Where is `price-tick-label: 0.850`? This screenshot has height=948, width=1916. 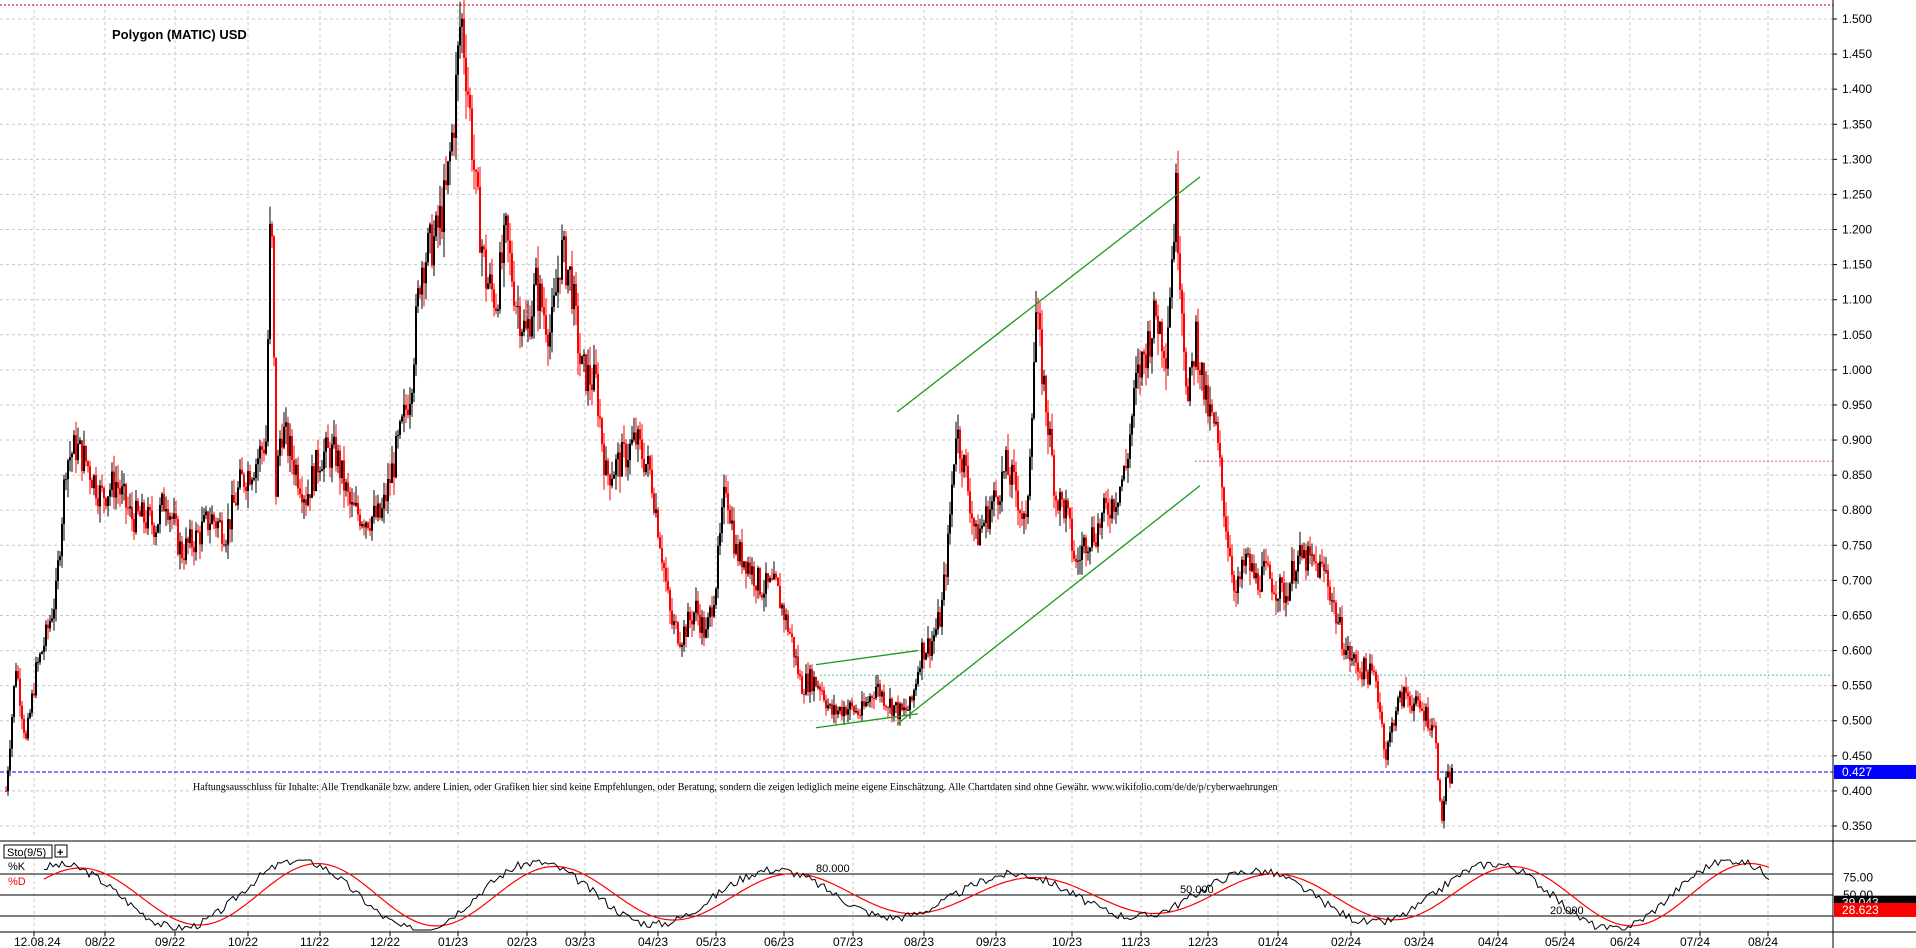 price-tick-label: 0.850 is located at coordinates (1857, 475).